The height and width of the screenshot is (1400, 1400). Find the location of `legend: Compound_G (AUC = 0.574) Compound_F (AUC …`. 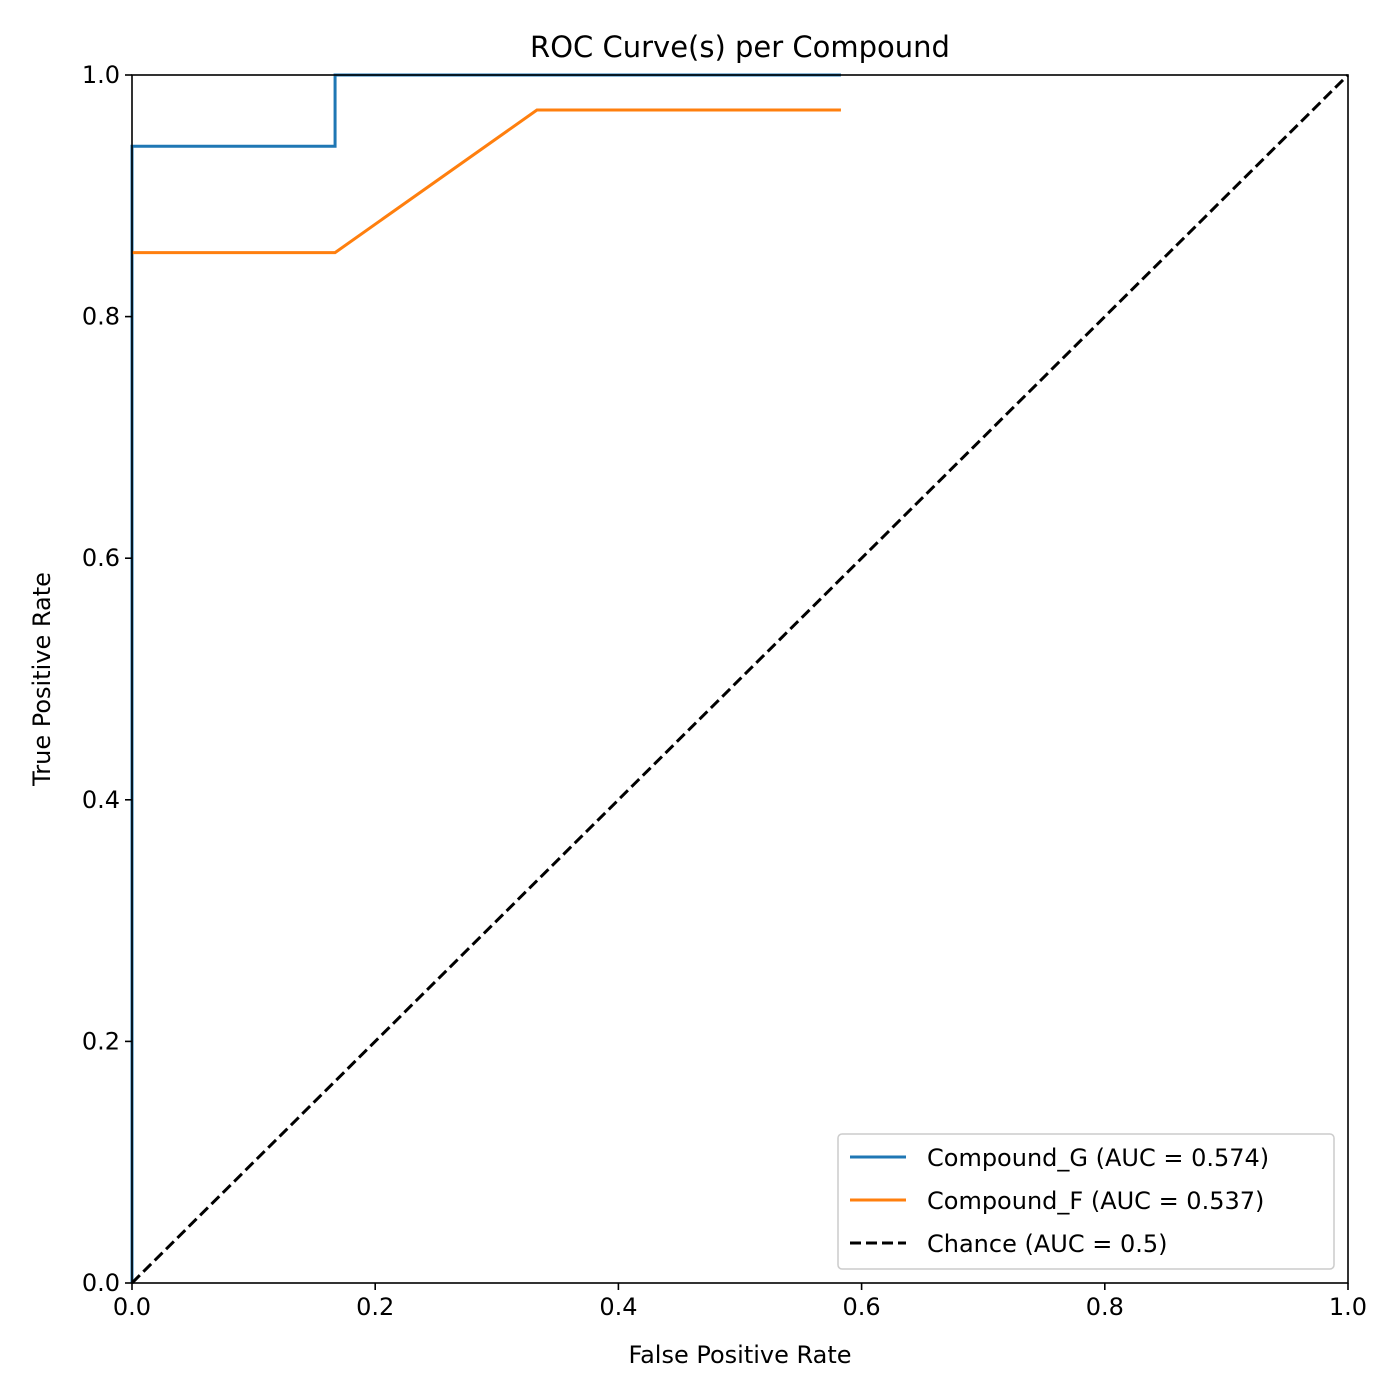

legend: Compound_G (AUC = 0.574) Compound_F (AUC … is located at coordinates (1086, 1201).